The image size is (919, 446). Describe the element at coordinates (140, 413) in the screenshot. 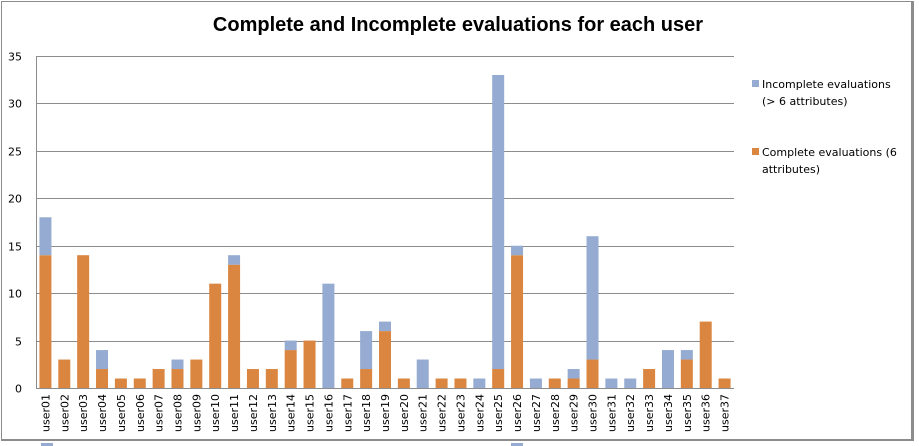

I see `x-tick-label: user06` at that location.